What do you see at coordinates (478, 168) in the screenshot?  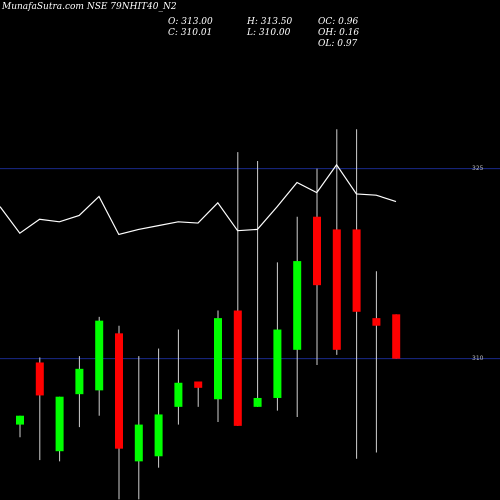 I see `y-tick-label: 325` at bounding box center [478, 168].